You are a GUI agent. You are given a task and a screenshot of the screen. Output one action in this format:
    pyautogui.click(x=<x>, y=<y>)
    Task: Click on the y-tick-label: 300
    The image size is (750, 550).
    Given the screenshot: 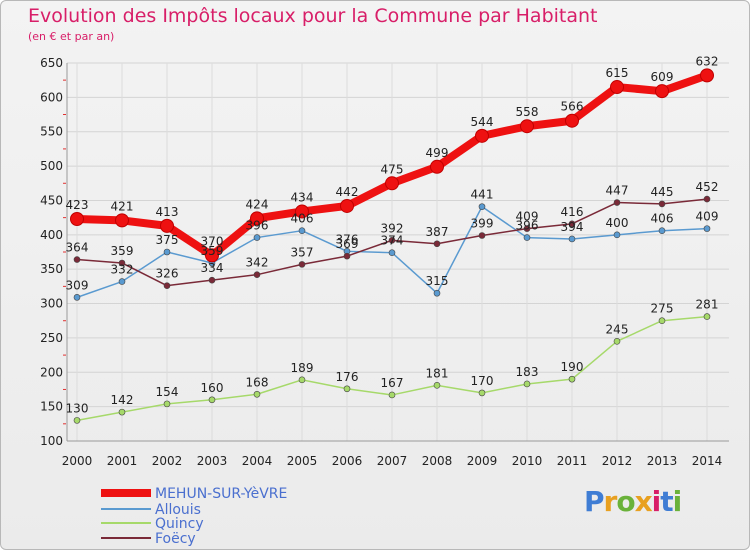 What is the action you would take?
    pyautogui.click(x=51, y=304)
    